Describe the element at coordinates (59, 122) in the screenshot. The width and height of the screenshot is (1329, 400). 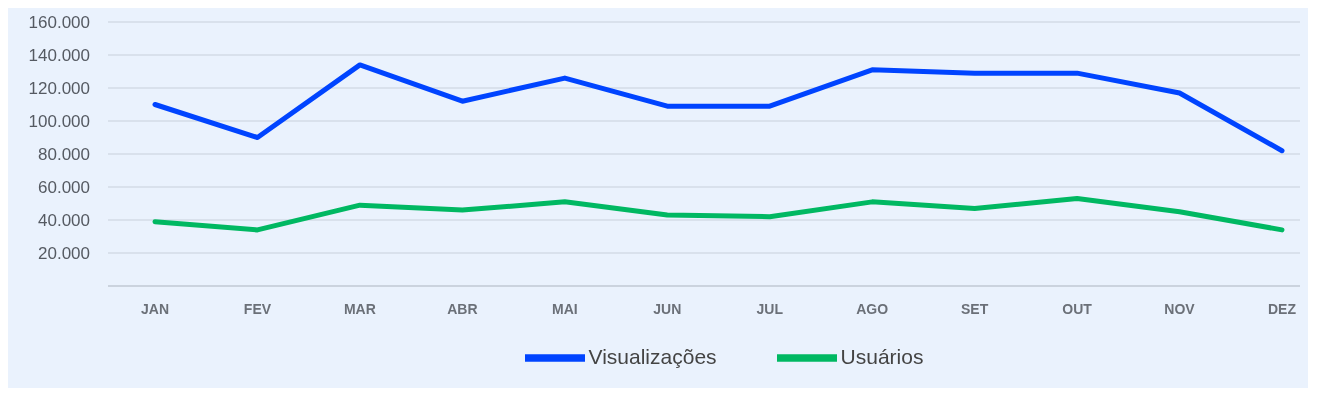
I see `y-tick-label: 100.000` at that location.